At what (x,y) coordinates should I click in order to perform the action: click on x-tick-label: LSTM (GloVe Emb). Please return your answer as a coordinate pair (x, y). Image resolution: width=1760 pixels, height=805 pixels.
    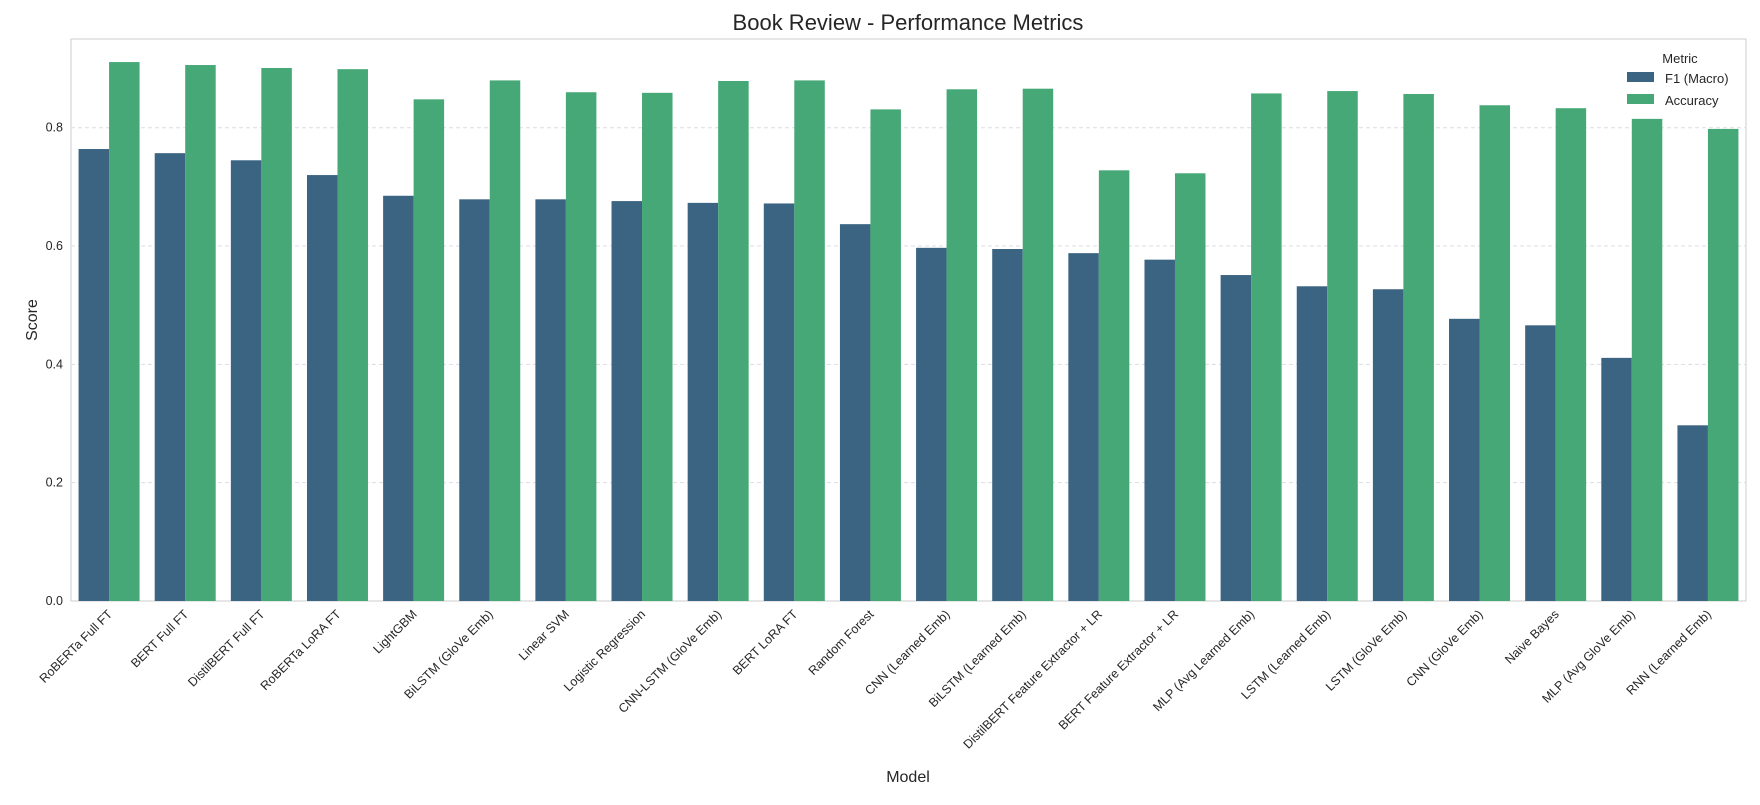
    Looking at the image, I should click on (1366, 650).